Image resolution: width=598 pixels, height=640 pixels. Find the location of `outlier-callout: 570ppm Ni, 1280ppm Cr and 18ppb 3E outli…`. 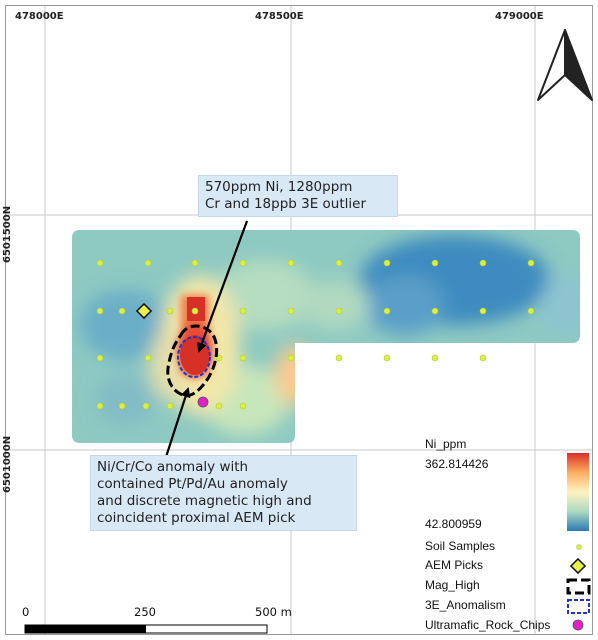

outlier-callout: 570ppm Ni, 1280ppm Cr and 18ppb 3E outli… is located at coordinates (298, 196).